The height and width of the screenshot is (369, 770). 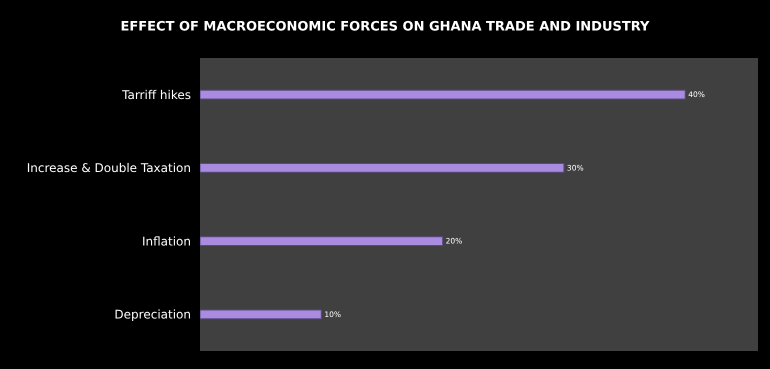 What do you see at coordinates (166, 241) in the screenshot?
I see `y-tick-label: Inflation` at bounding box center [166, 241].